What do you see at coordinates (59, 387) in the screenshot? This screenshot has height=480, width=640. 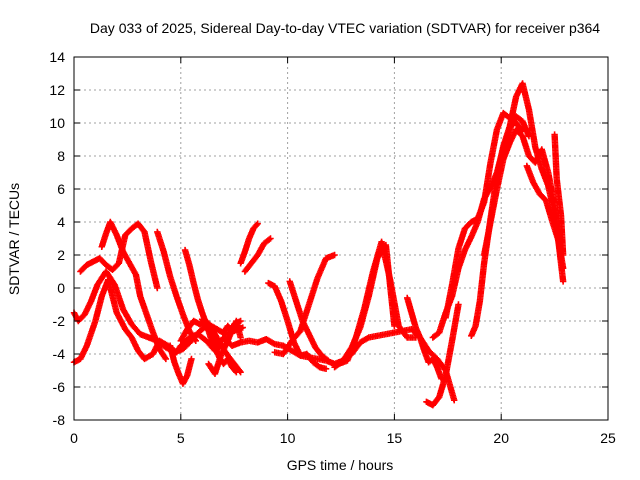 I see `y-tick-label: -6` at bounding box center [59, 387].